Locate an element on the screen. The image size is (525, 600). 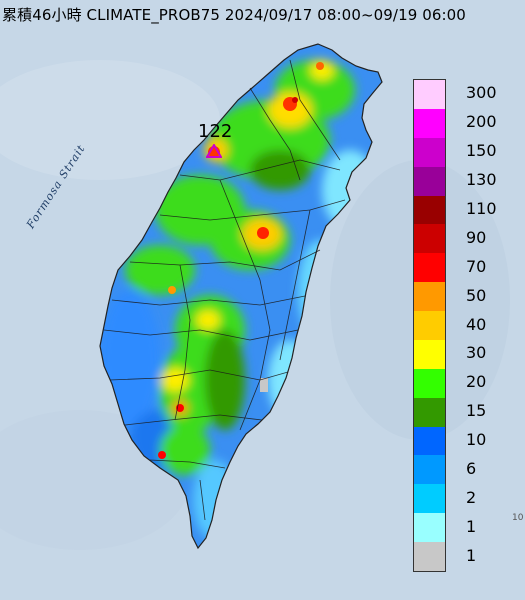
triangle-marker-icon is located at coordinates (214, 151).